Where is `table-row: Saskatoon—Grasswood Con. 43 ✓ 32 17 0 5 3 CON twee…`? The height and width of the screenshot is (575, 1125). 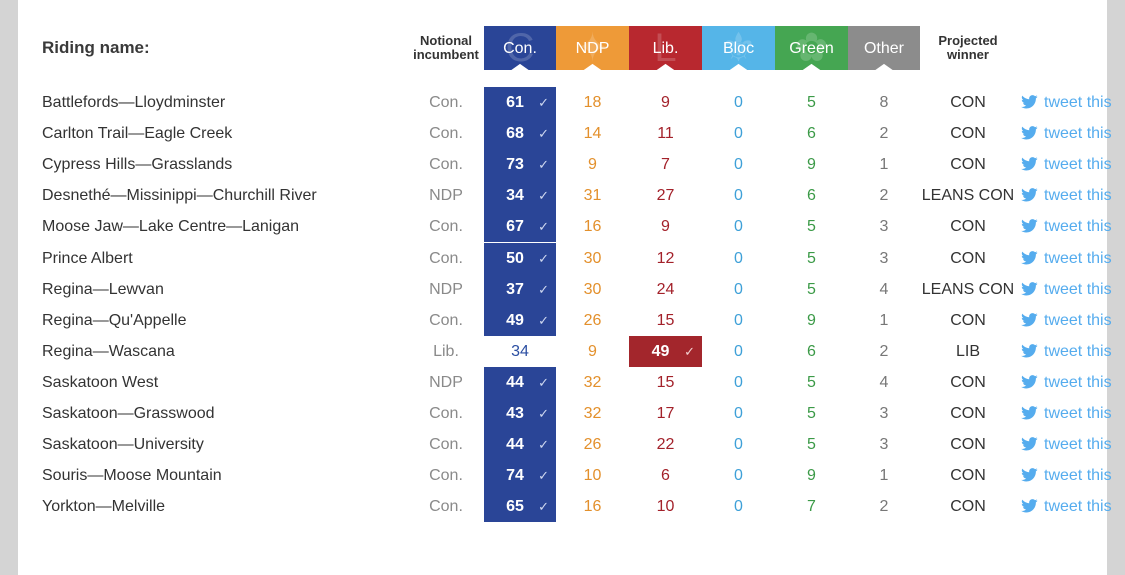
table-row: Saskatoon—Grasswood Con. 43 ✓ 32 17 0 5 3 CON twee… is located at coordinates (565, 413).